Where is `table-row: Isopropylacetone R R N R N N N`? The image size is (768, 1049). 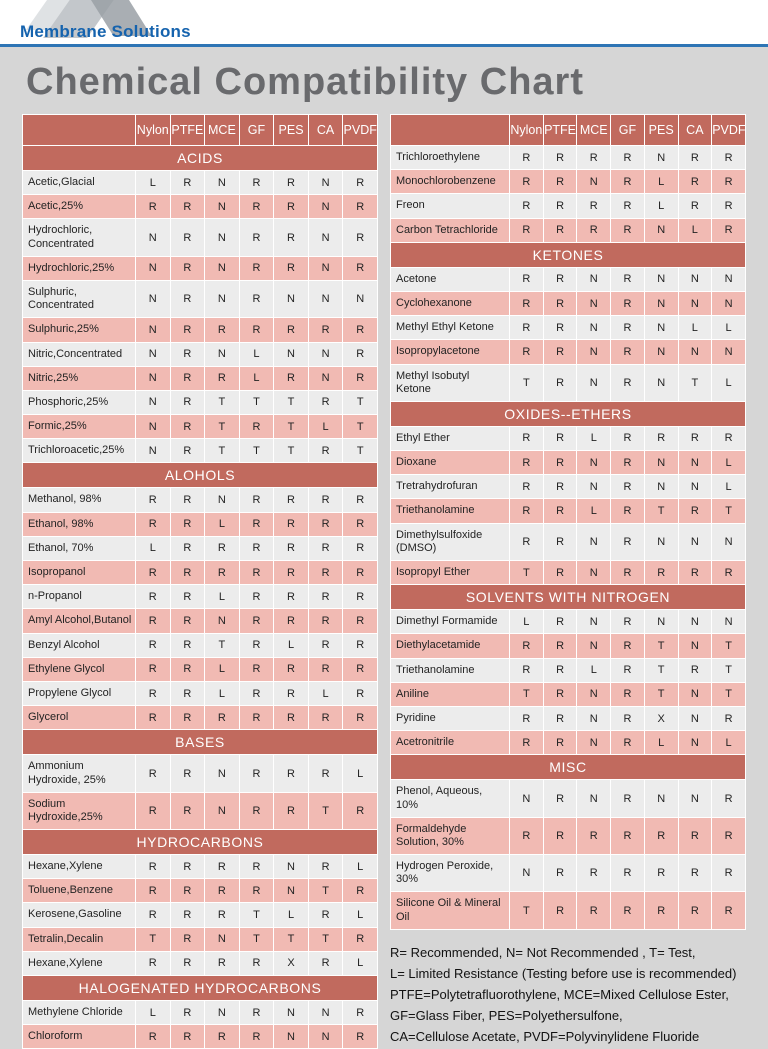
table-row: Isopropylacetone R R N R N N N is located at coordinates (568, 352).